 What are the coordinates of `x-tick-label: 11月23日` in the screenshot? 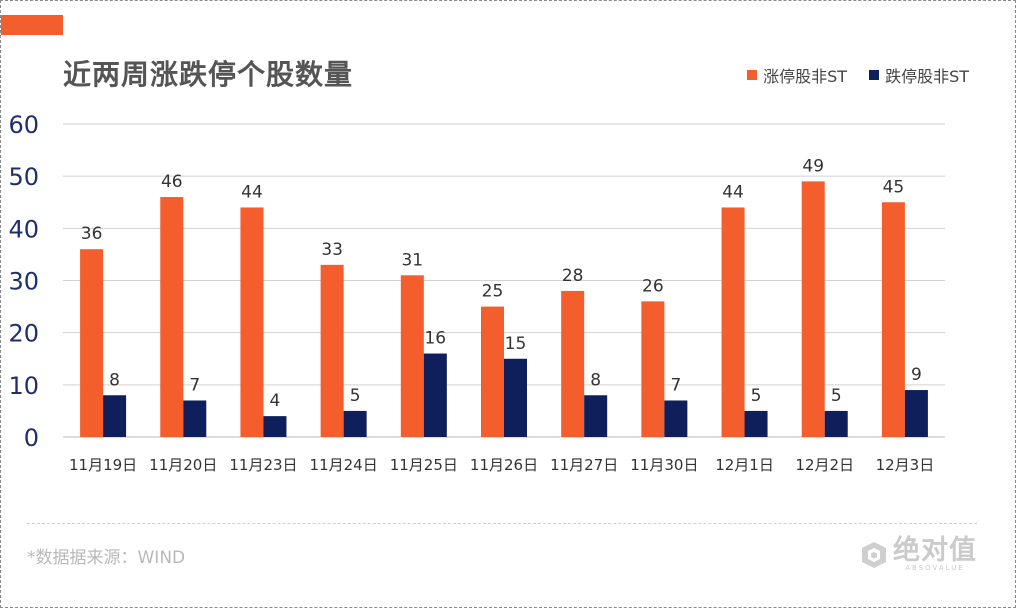 It's located at (263, 465).